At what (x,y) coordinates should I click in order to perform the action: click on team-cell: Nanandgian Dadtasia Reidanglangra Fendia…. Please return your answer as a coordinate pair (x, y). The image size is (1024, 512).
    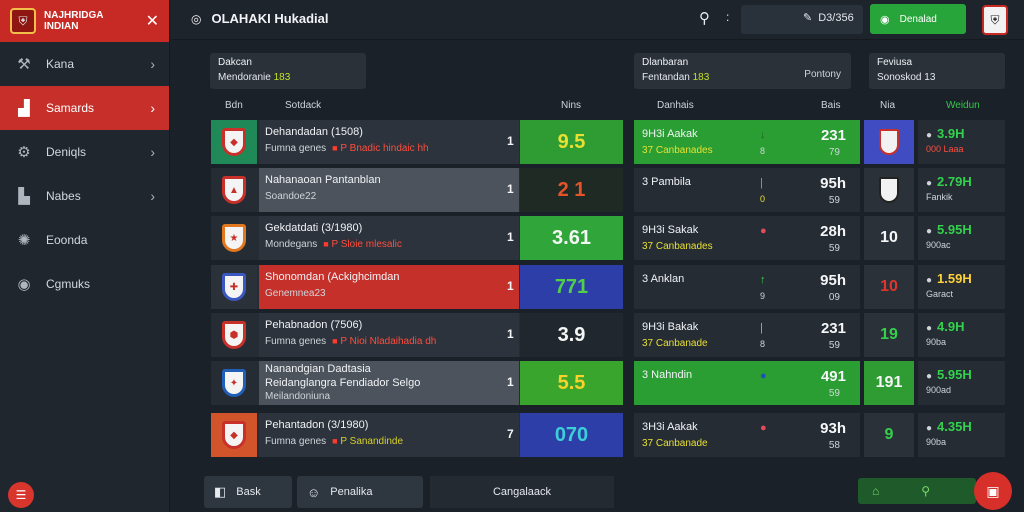
    Looking at the image, I should click on (389, 383).